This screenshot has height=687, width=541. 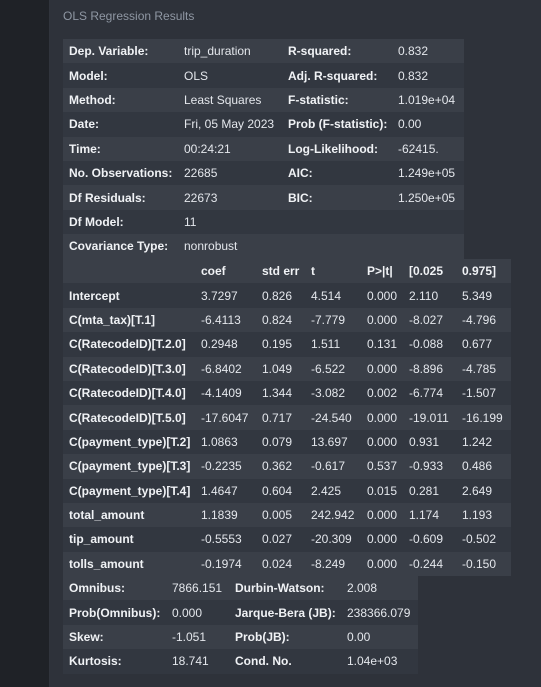 I want to click on summary-row: Df Residuals: 22673 BIC: 1.250e+05, so click(x=263, y=197).